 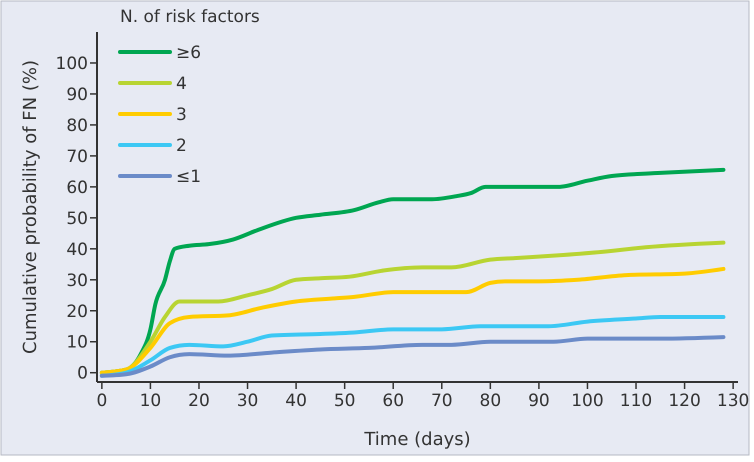 I want to click on x-tick-label: 120, so click(x=684, y=401).